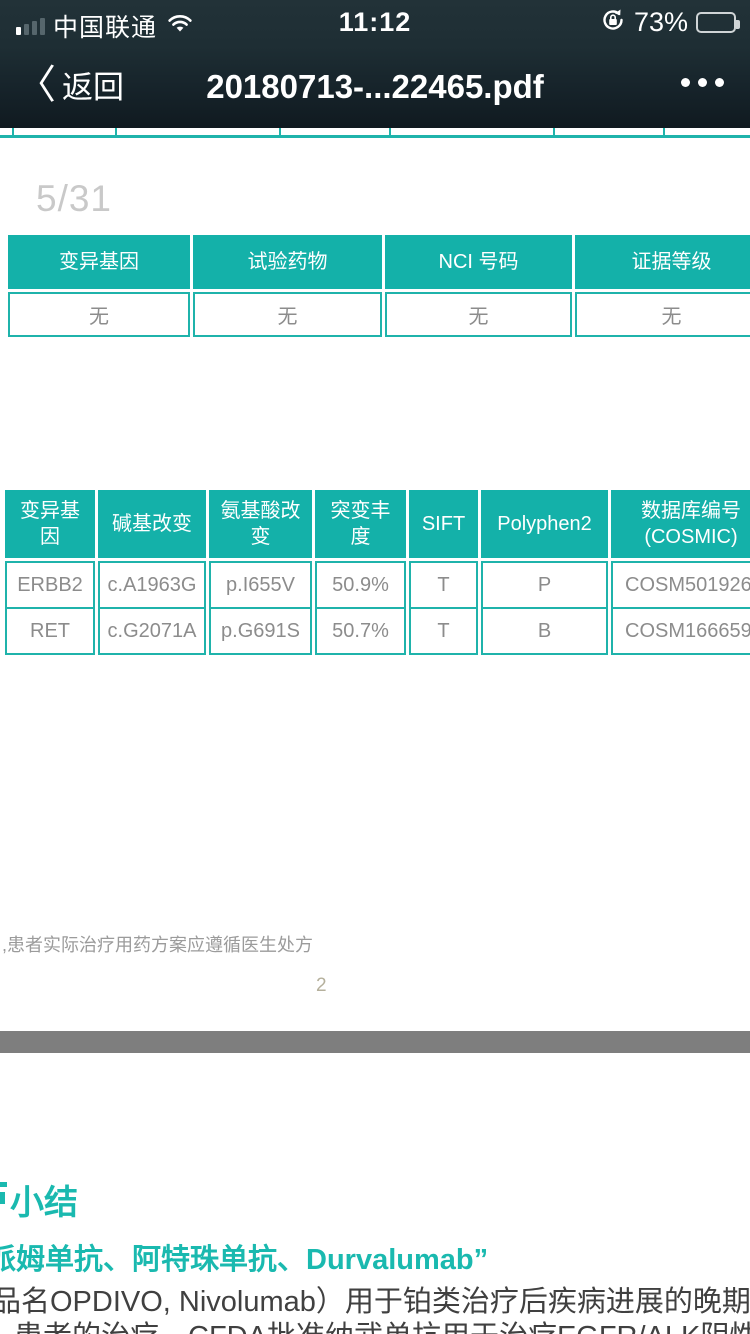  Describe the element at coordinates (375, 133) in the screenshot. I see `clipped-table-row-top` at that location.